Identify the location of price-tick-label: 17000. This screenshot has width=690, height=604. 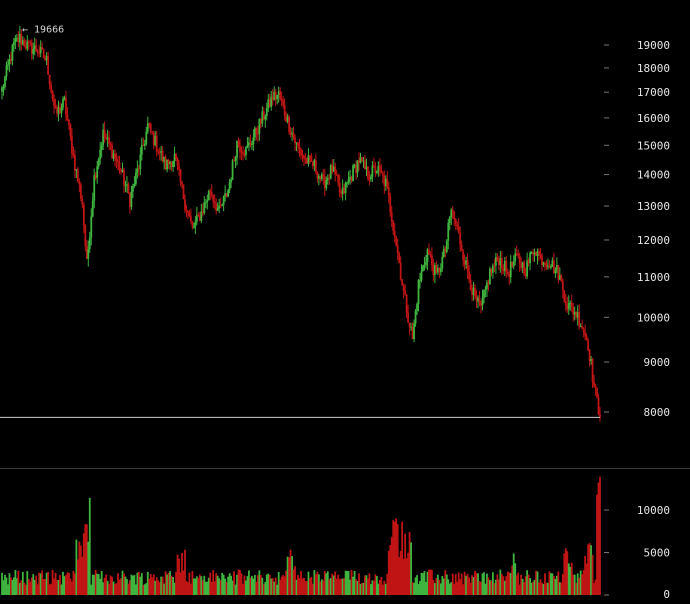
(653, 92).